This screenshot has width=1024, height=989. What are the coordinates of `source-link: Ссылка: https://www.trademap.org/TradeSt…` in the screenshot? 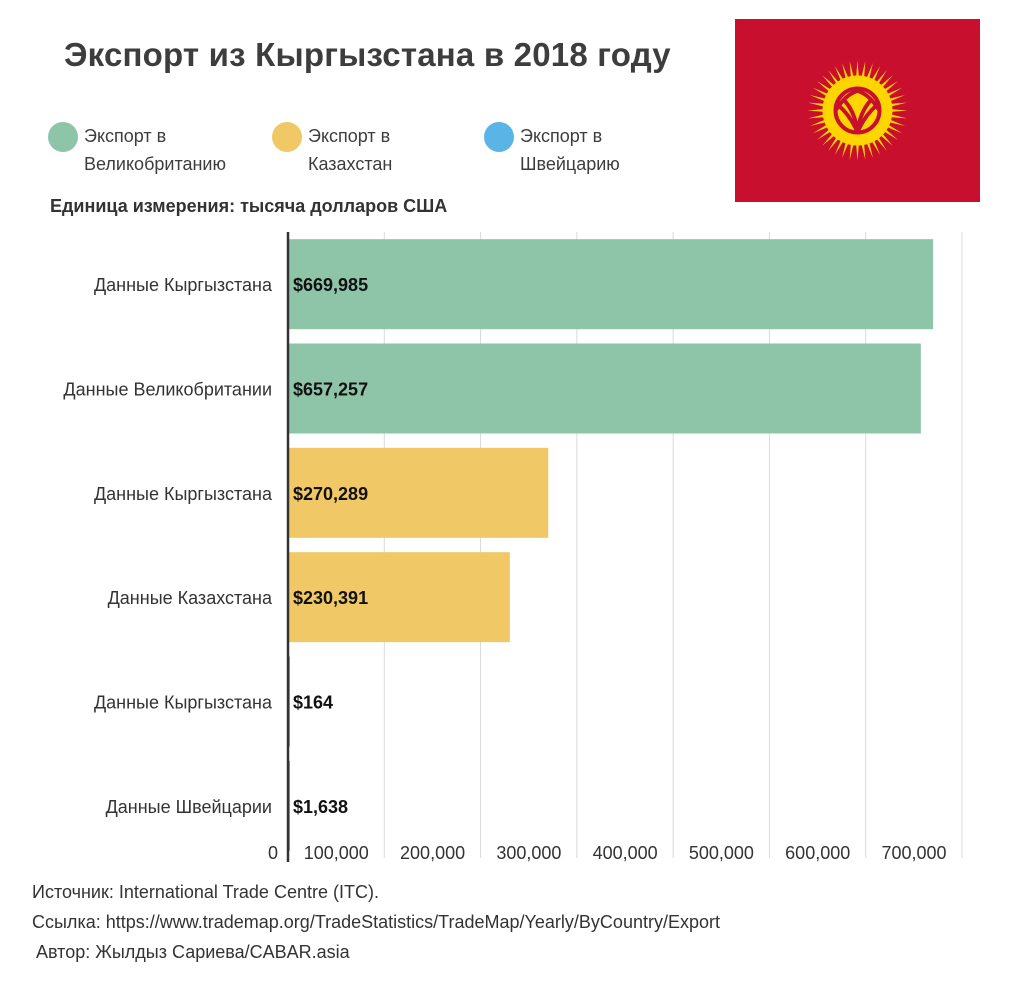 It's located at (376, 922).